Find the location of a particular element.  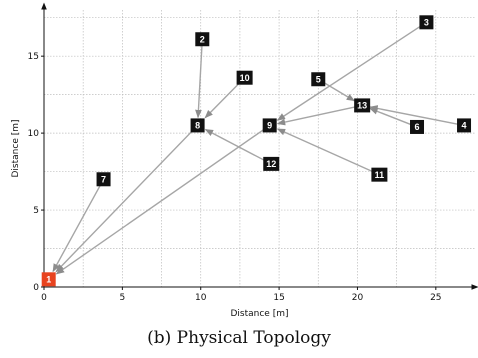

node-label: 10 is located at coordinates (245, 78).